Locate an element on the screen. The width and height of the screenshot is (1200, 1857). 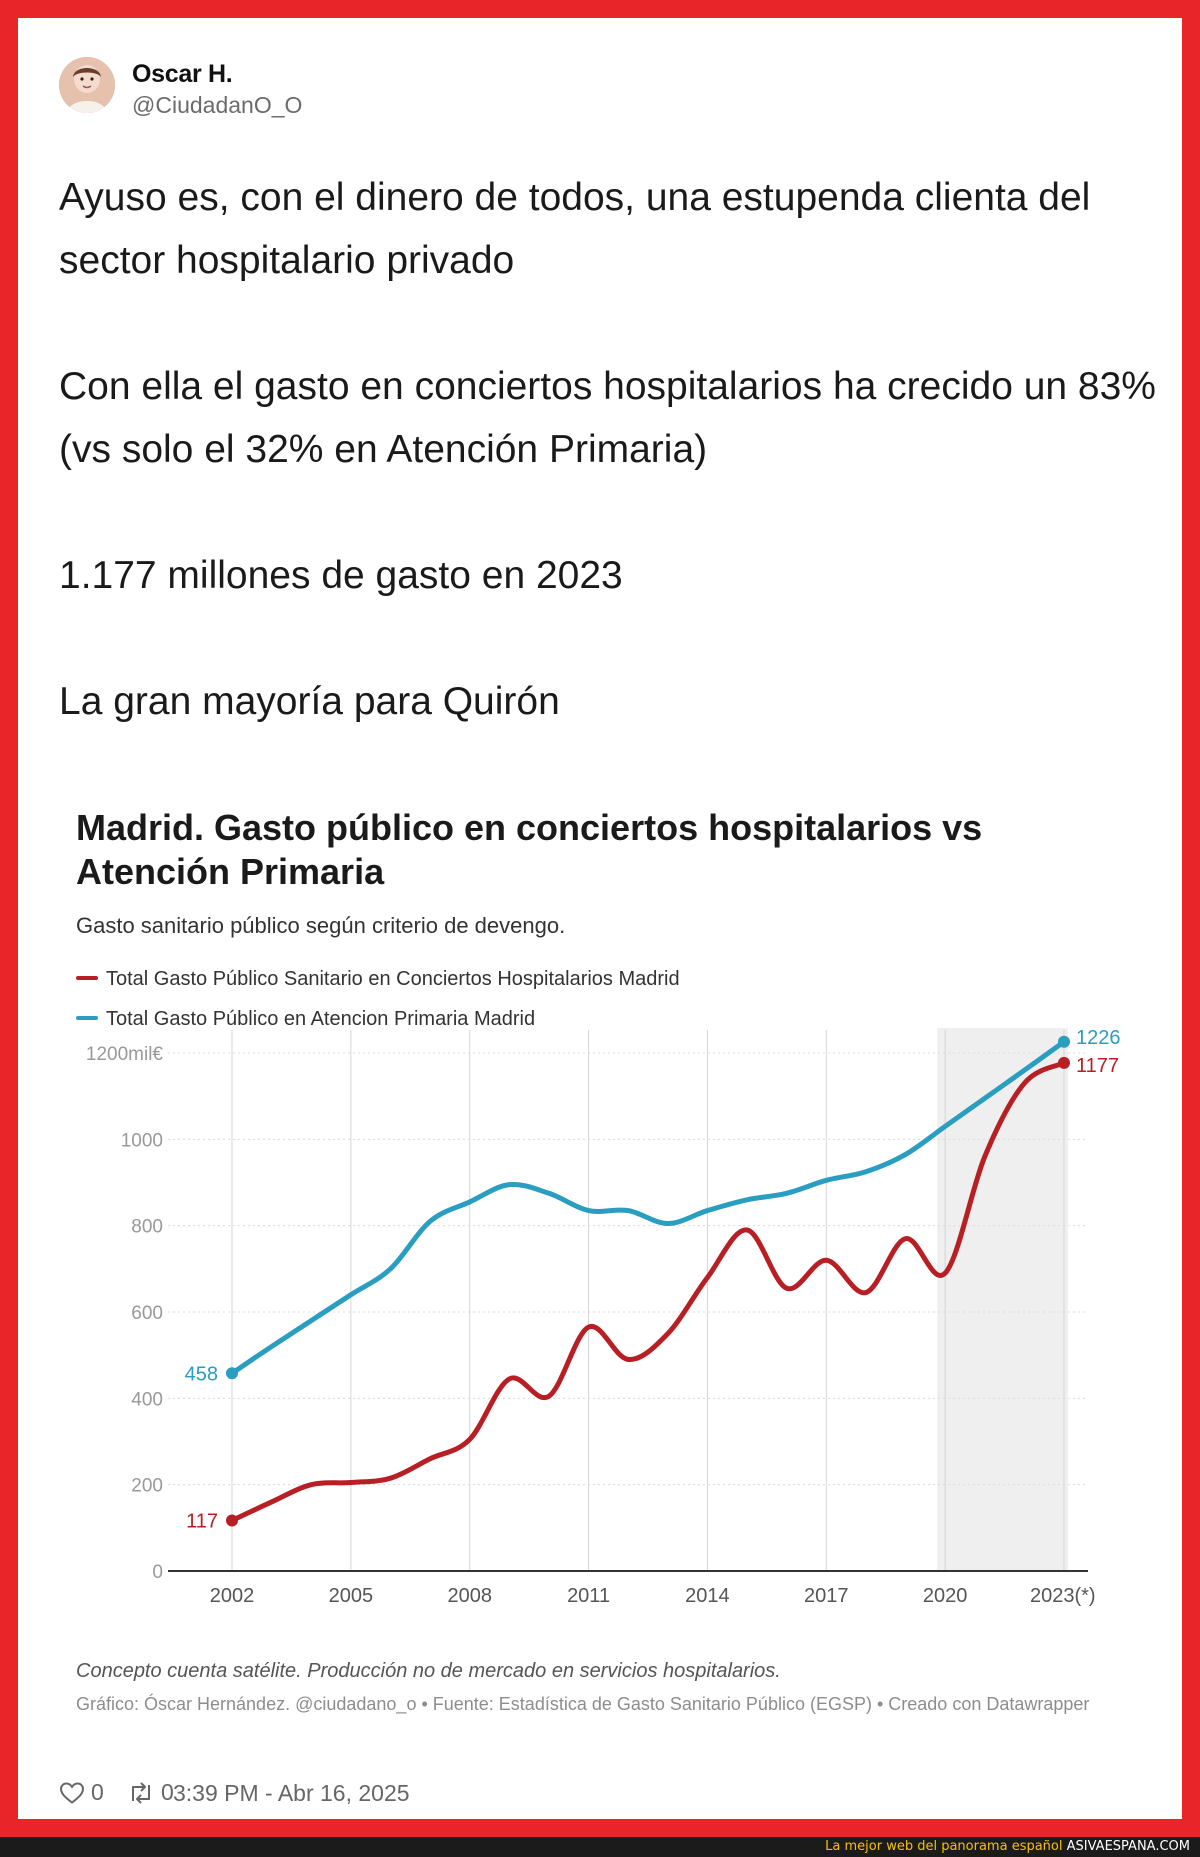
retweet-icon is located at coordinates (141, 1793).